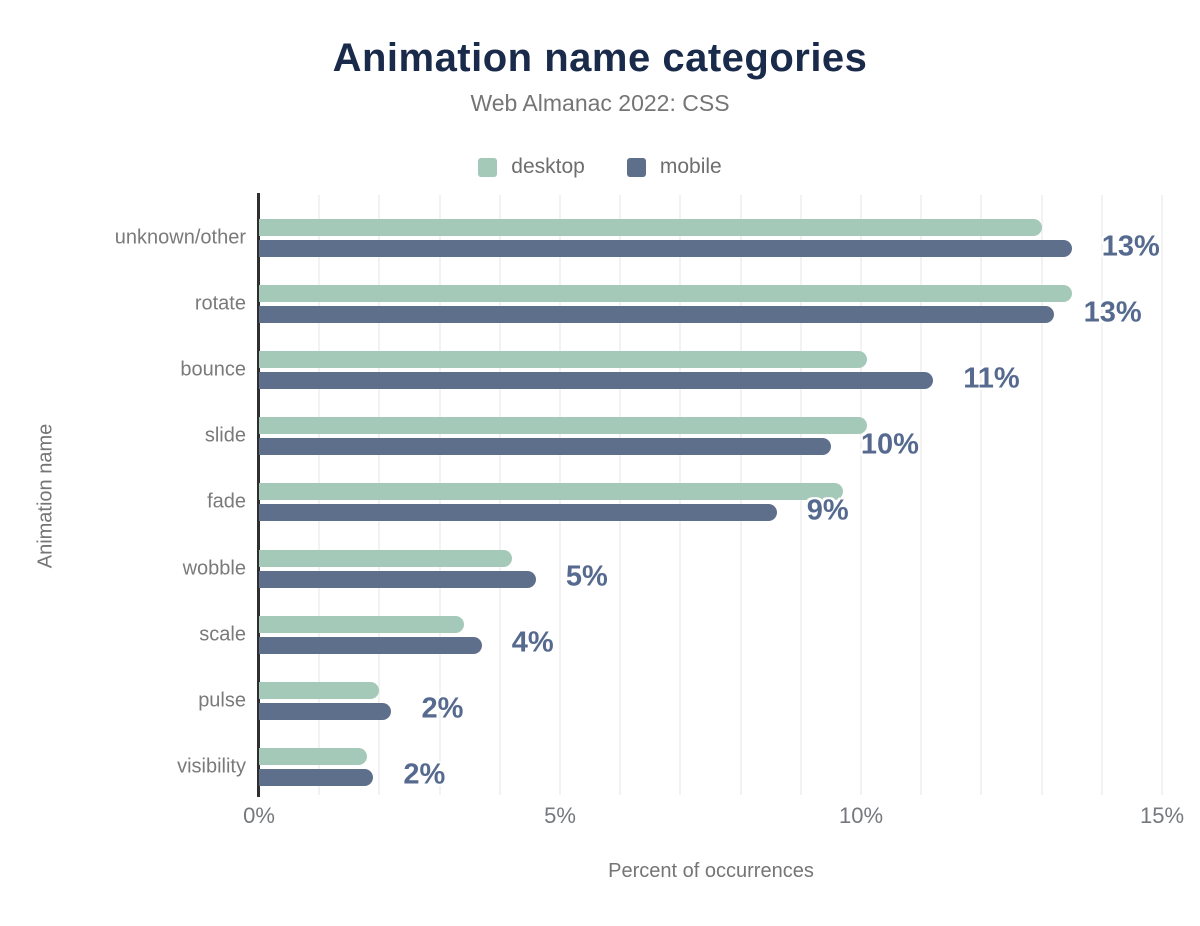 The height and width of the screenshot is (926, 1200). What do you see at coordinates (690, 166) in the screenshot?
I see `legend-label-mobile: mobile` at bounding box center [690, 166].